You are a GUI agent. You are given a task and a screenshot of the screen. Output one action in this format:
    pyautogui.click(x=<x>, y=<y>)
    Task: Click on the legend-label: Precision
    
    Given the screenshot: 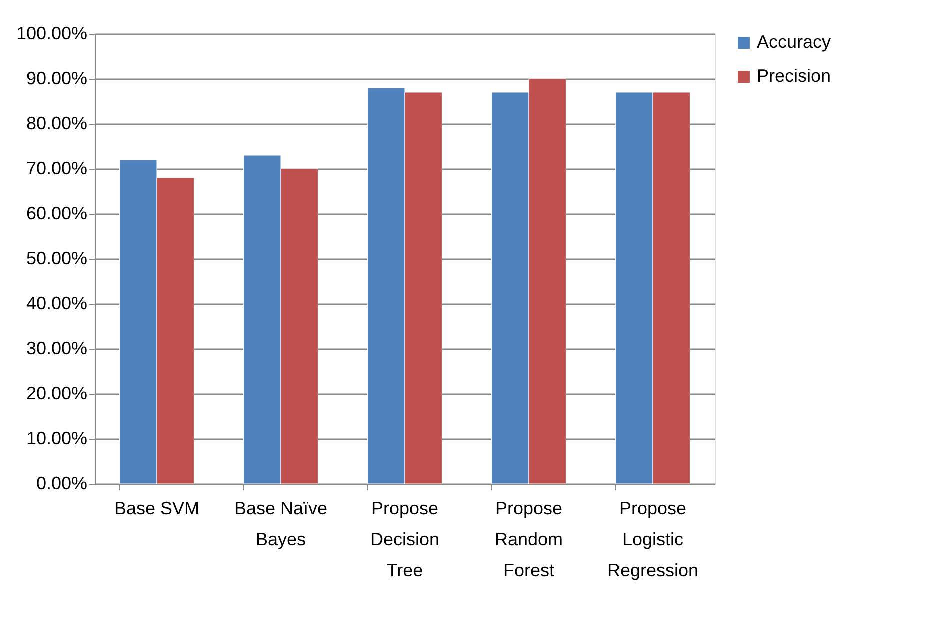 What is the action you would take?
    pyautogui.click(x=794, y=76)
    